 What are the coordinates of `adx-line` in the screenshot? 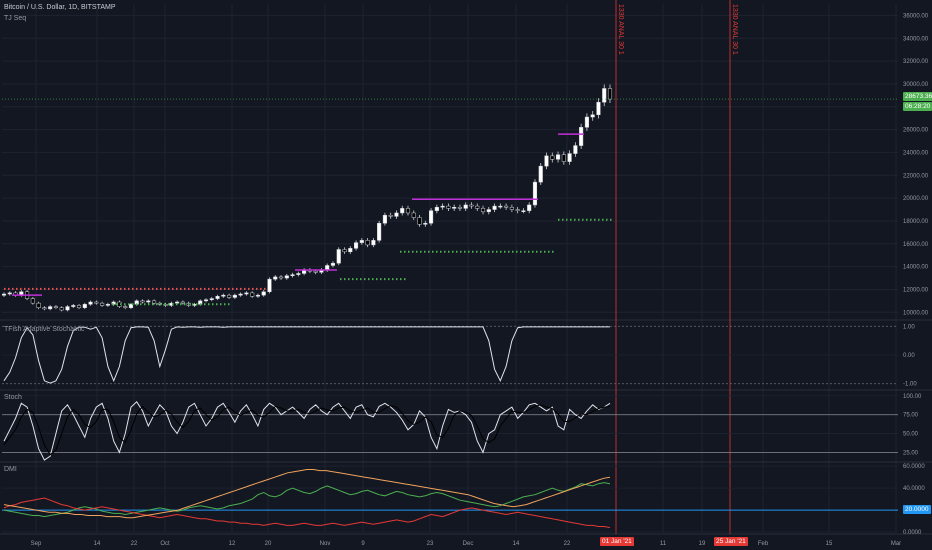 It's located at (307, 494).